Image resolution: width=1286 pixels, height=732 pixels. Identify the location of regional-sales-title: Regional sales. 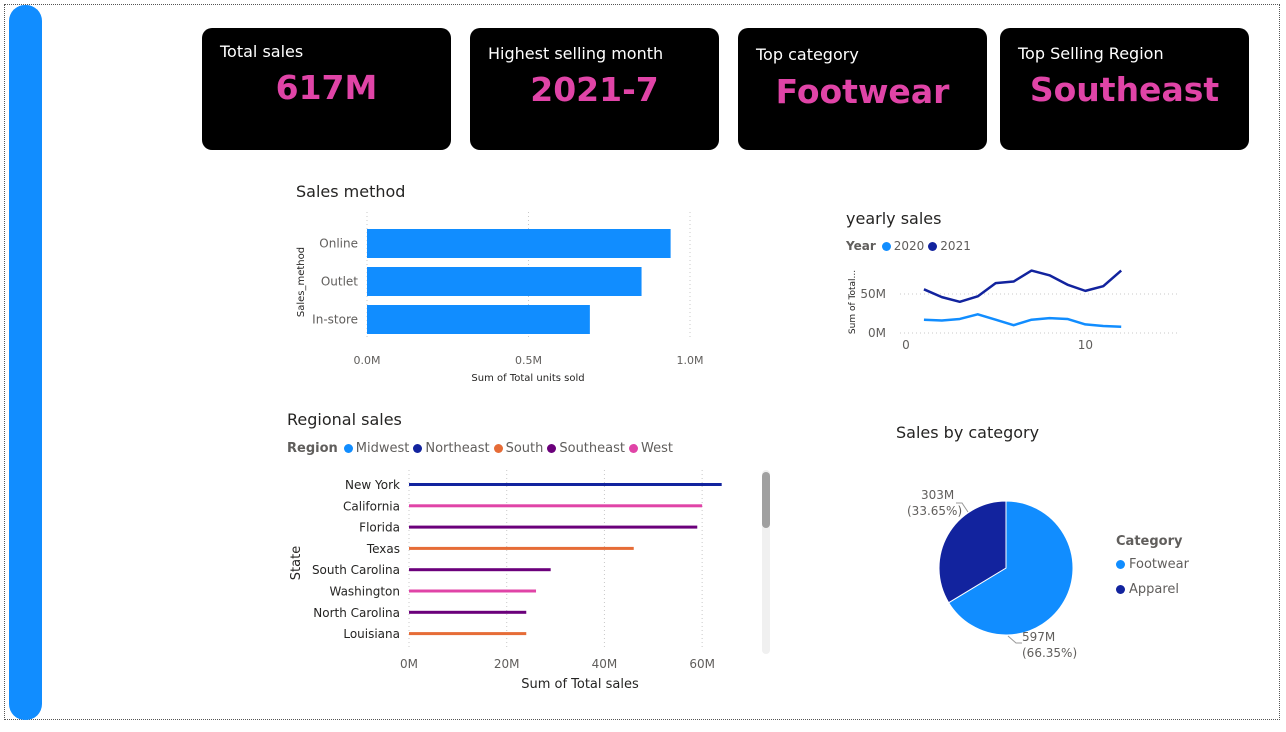
(344, 419).